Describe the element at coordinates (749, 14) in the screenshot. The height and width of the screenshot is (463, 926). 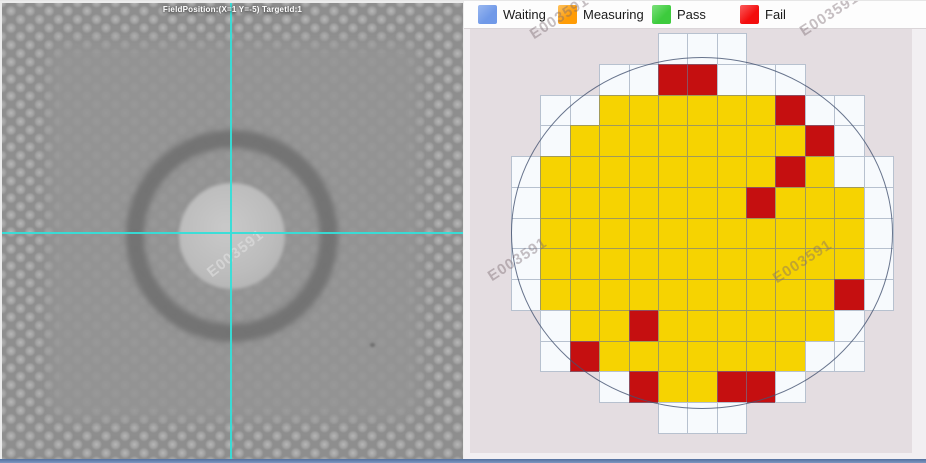
I see `legend-swatch-fail` at that location.